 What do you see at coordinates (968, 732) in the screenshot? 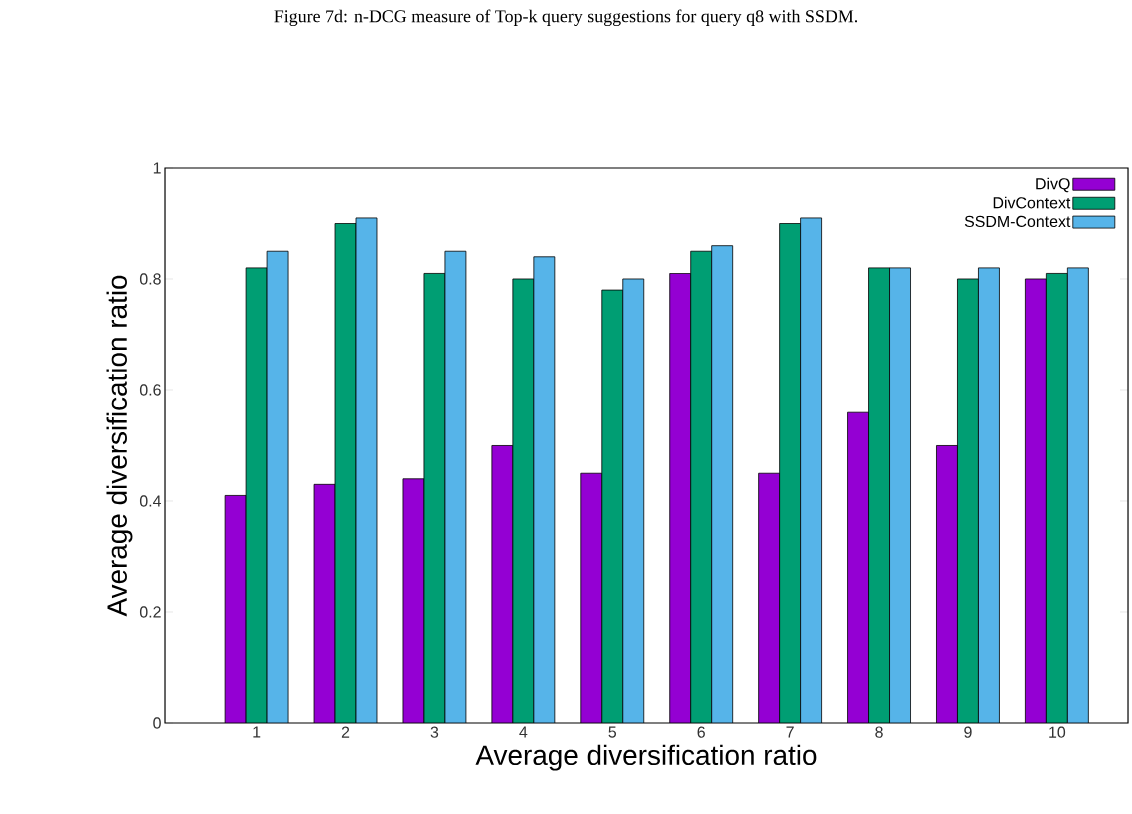
I see `x-tick-label: 9` at bounding box center [968, 732].